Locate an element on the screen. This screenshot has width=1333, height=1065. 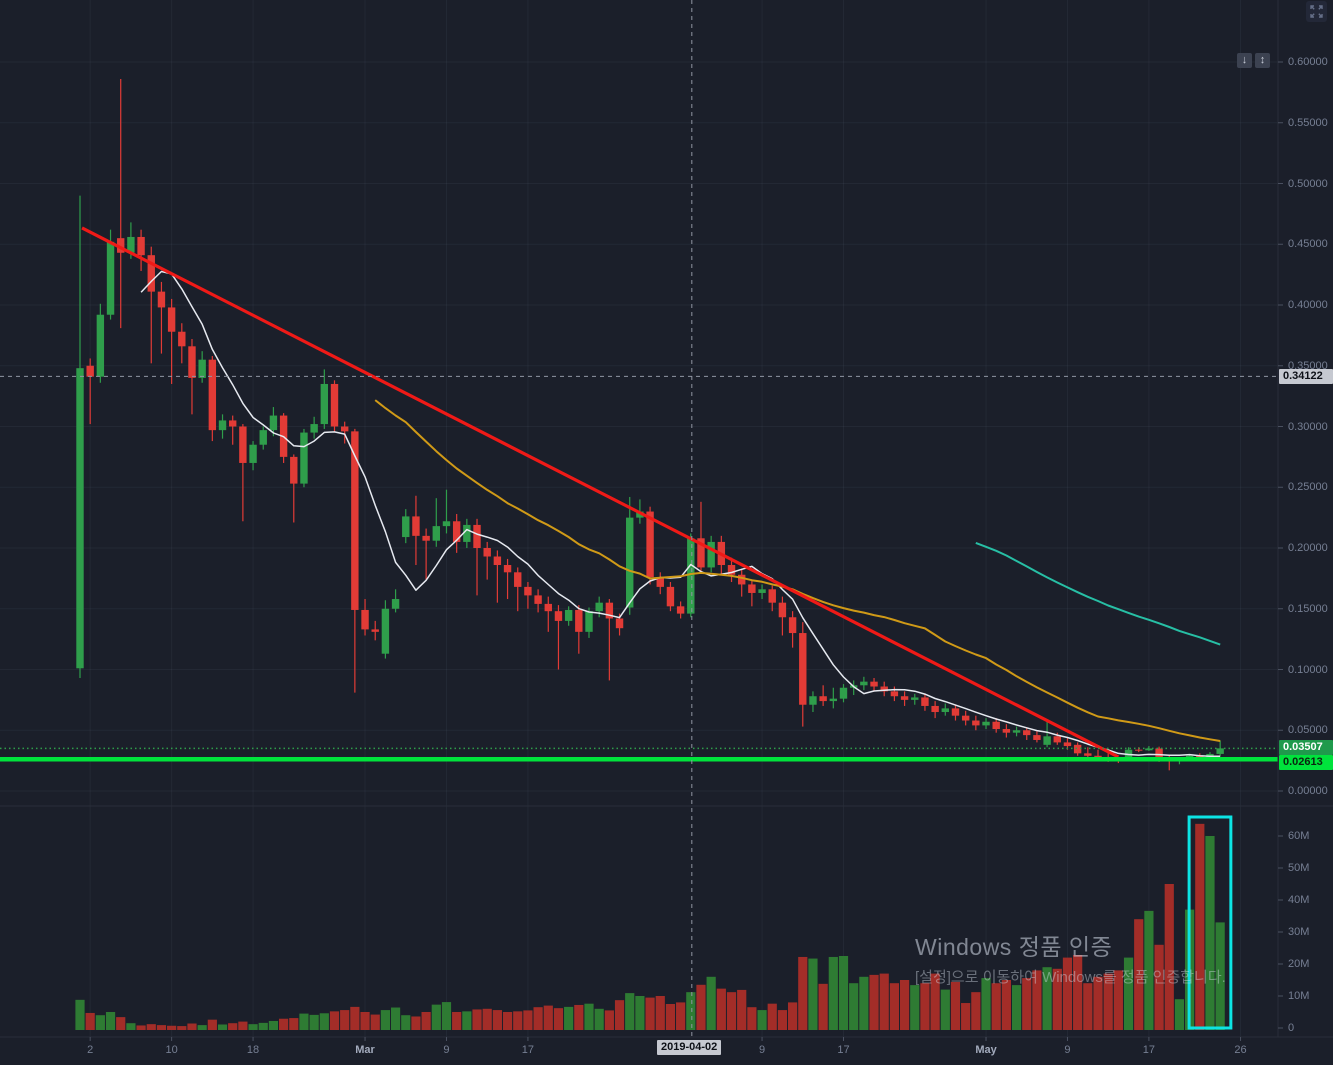
pane-arrow-down-button: ↓ is located at coordinates (1244, 60).